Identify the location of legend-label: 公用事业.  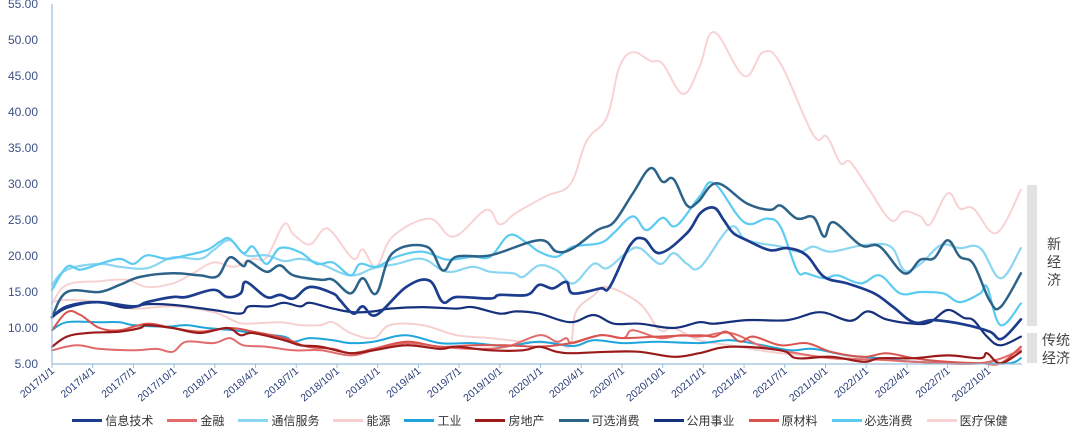
(710, 421).